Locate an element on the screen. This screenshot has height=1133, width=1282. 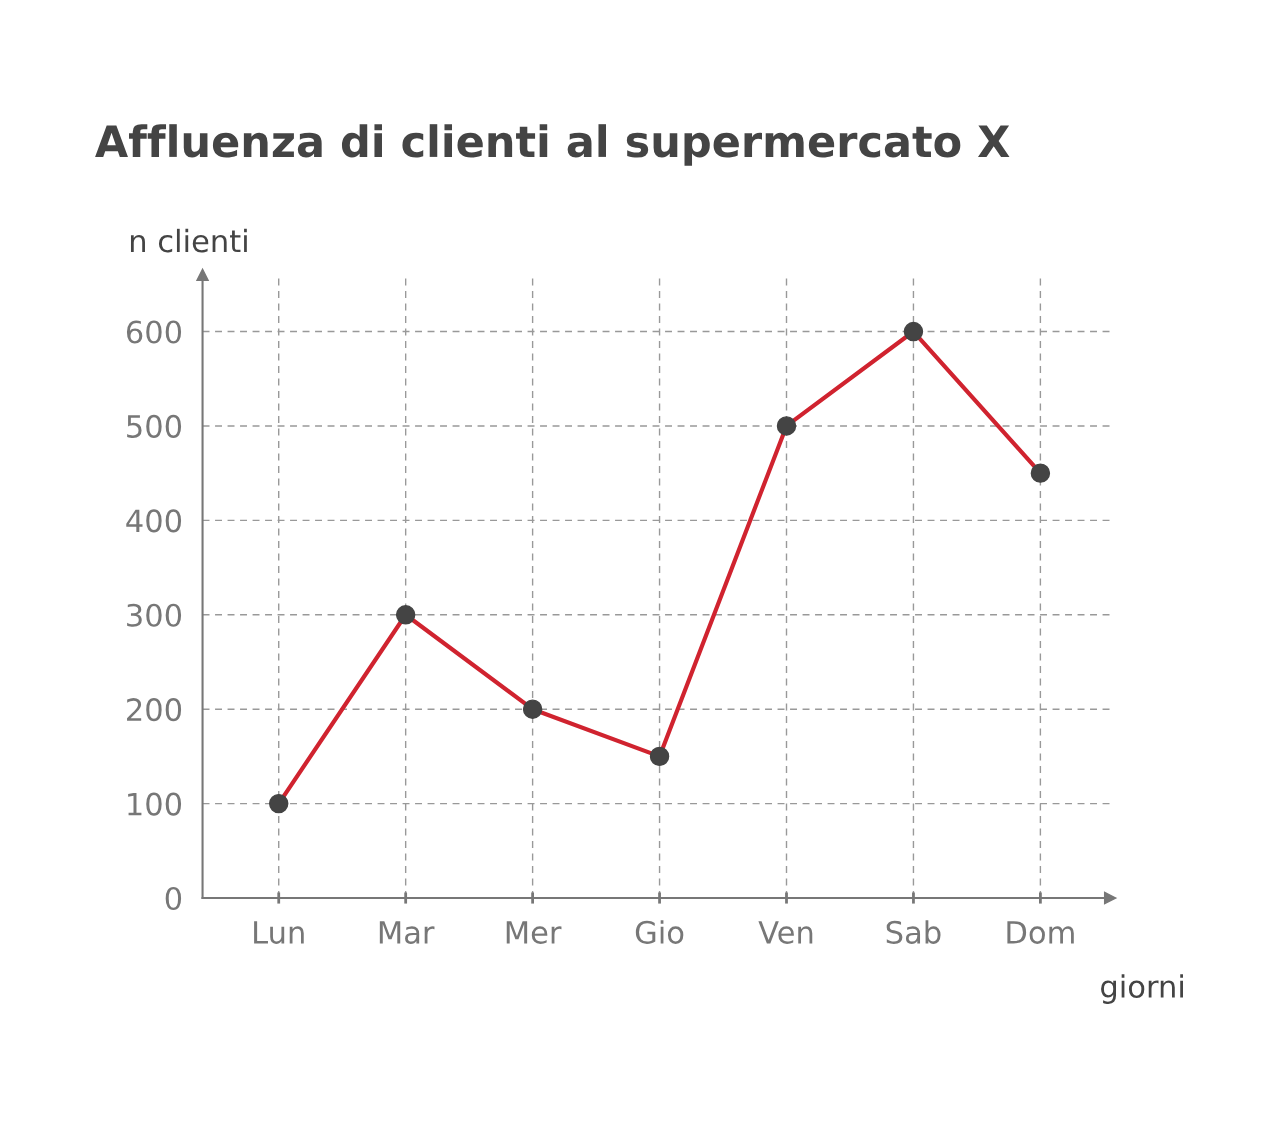
x-tick-label: Sab is located at coordinates (913, 932).